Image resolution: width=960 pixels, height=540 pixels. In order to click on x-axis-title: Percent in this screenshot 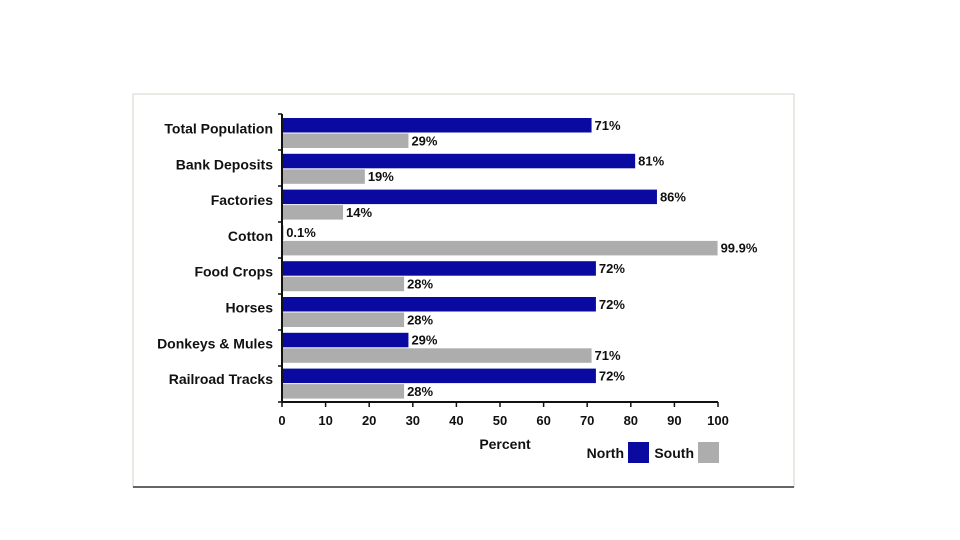, I will do `click(505, 444)`.